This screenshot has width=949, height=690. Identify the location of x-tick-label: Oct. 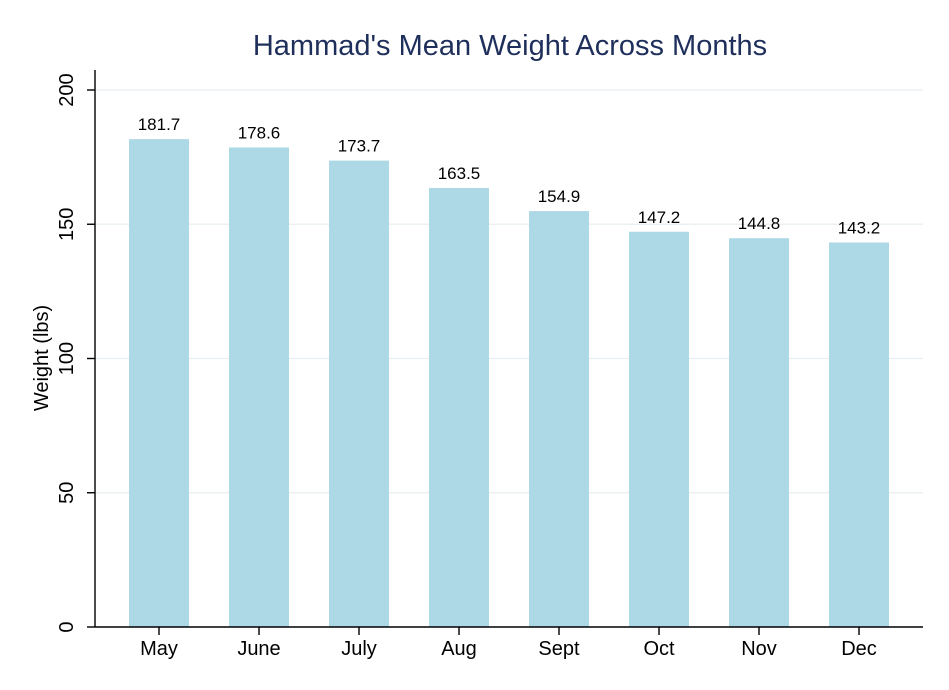
(659, 649).